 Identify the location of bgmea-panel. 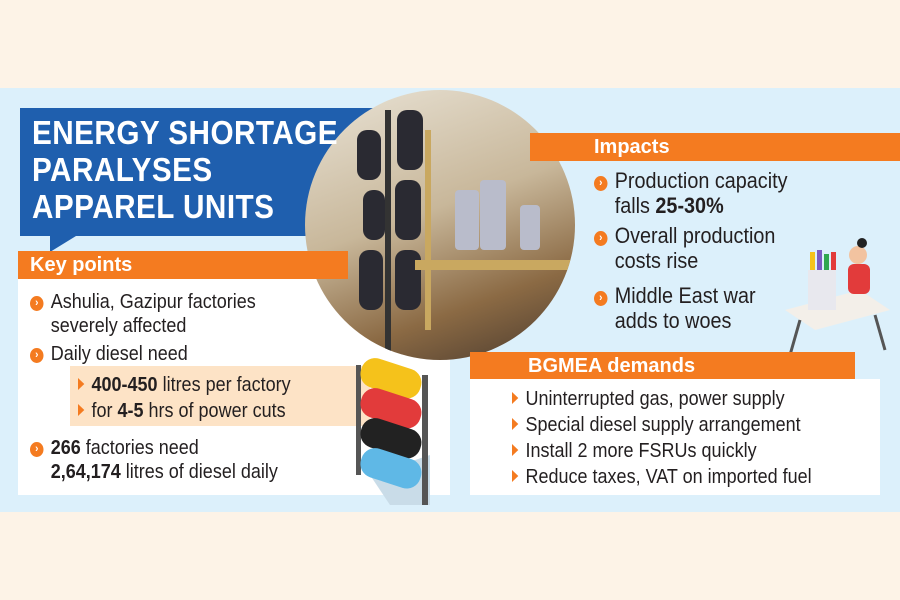
(675, 437).